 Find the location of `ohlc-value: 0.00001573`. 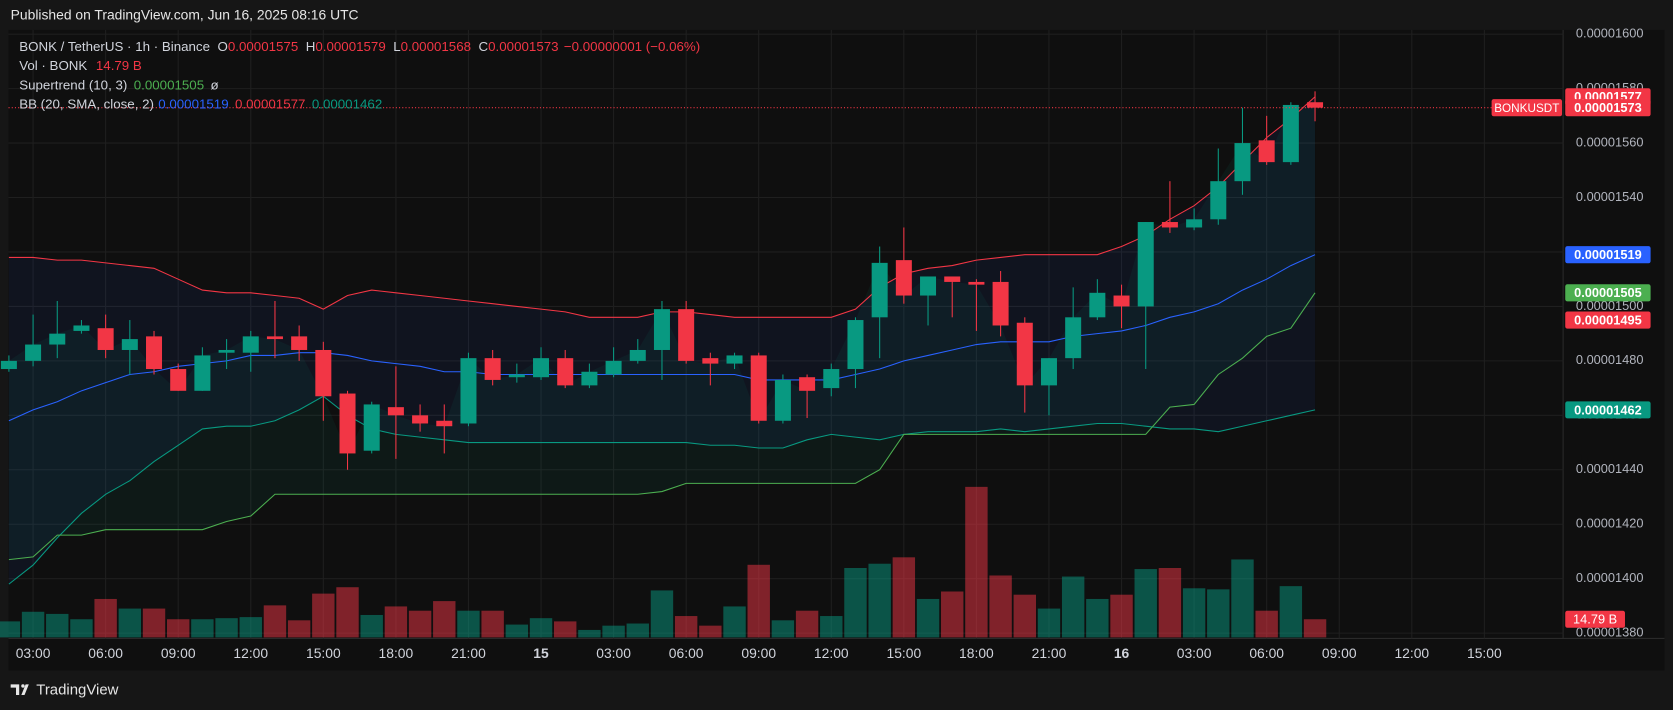

ohlc-value: 0.00001573 is located at coordinates (523, 46).